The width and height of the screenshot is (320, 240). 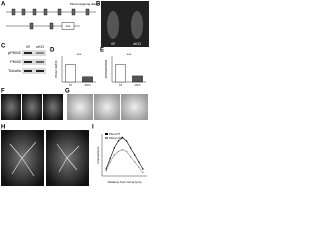 What do you see at coordinates (16, 61) in the screenshot?
I see `blot-label: PKM2` at bounding box center [16, 61].